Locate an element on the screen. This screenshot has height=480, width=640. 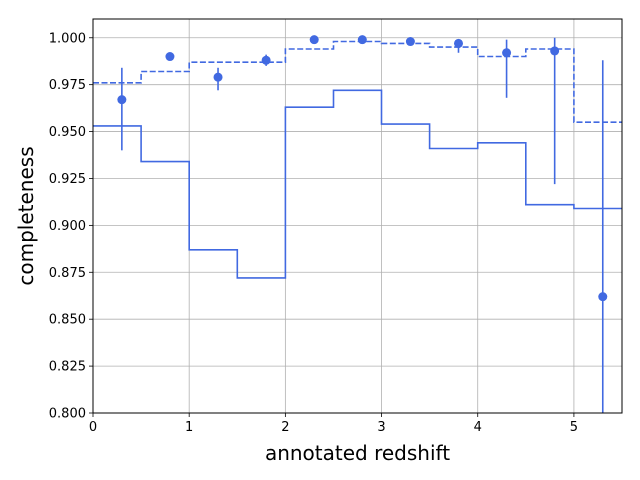
y-tick-label: 0.800 is located at coordinates (67, 414).